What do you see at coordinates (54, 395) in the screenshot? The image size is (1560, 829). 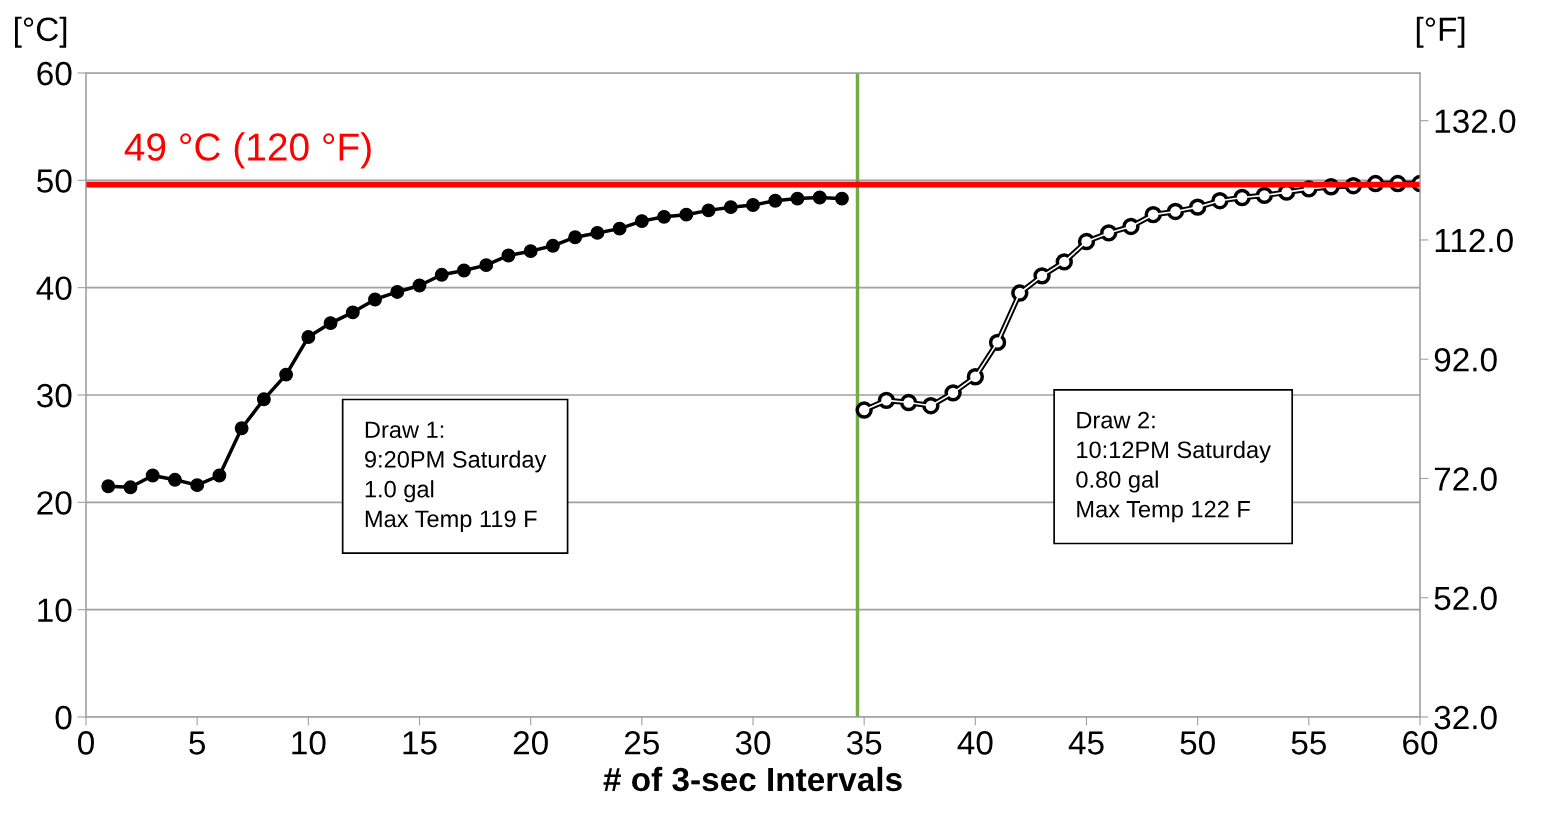 I see `y-tick-label: 30` at bounding box center [54, 395].